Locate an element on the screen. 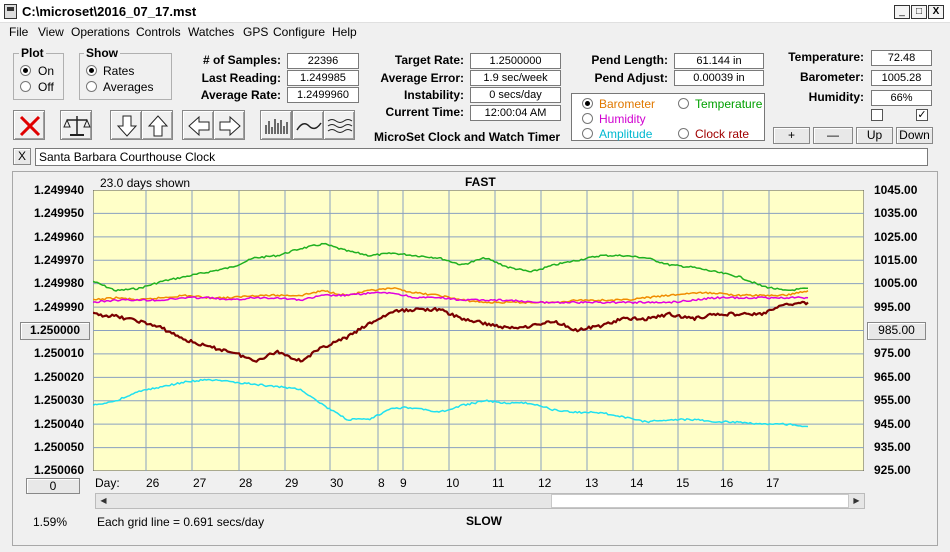 This screenshot has width=950, height=552. menu-controls: Controls is located at coordinates (158, 32).